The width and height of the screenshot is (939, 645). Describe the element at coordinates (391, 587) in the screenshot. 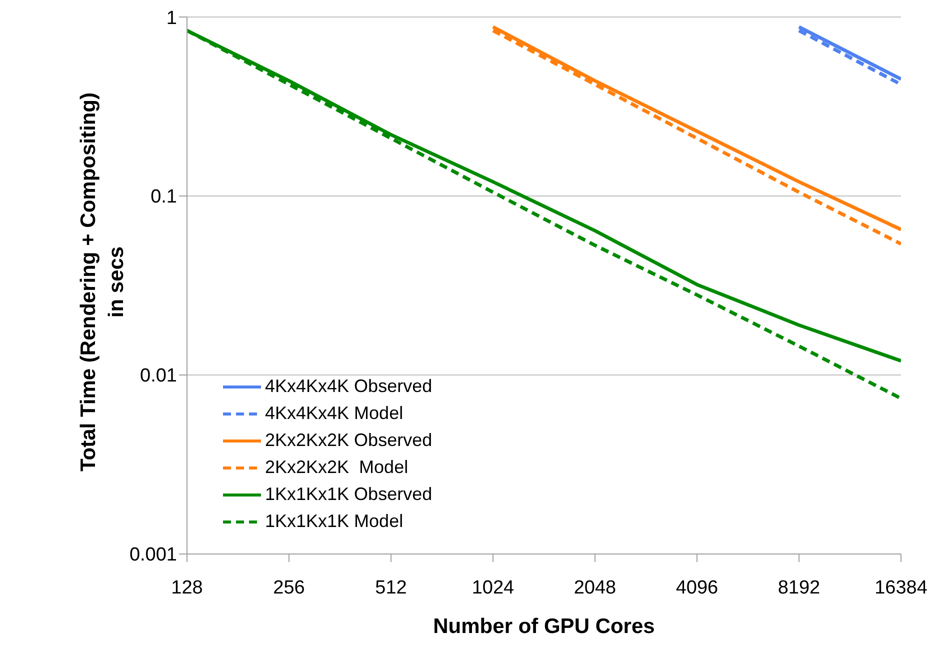

I see `x-tick-label: 512` at that location.